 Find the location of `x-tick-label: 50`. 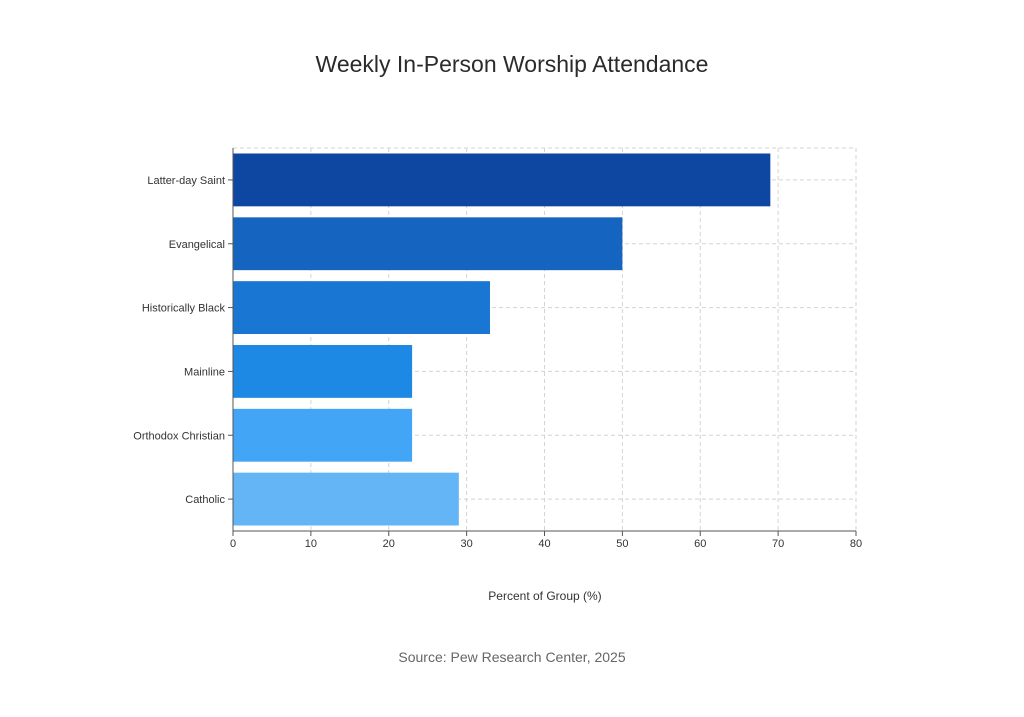

x-tick-label: 50 is located at coordinates (622, 544).